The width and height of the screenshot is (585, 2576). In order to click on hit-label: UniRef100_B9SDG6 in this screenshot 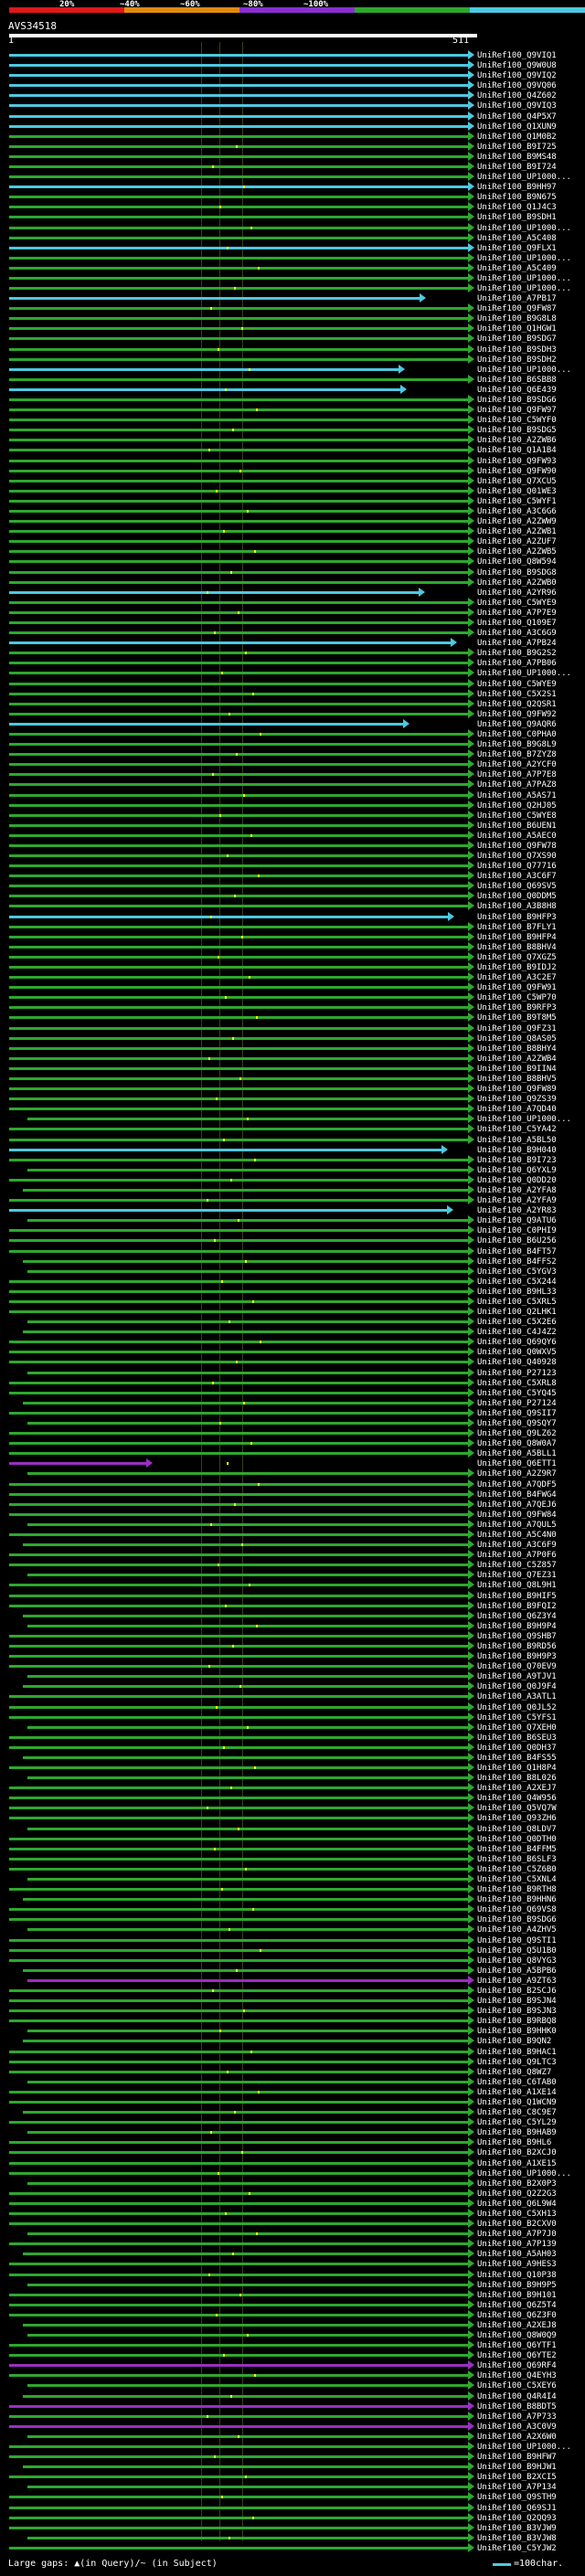, I will do `click(517, 1920)`.